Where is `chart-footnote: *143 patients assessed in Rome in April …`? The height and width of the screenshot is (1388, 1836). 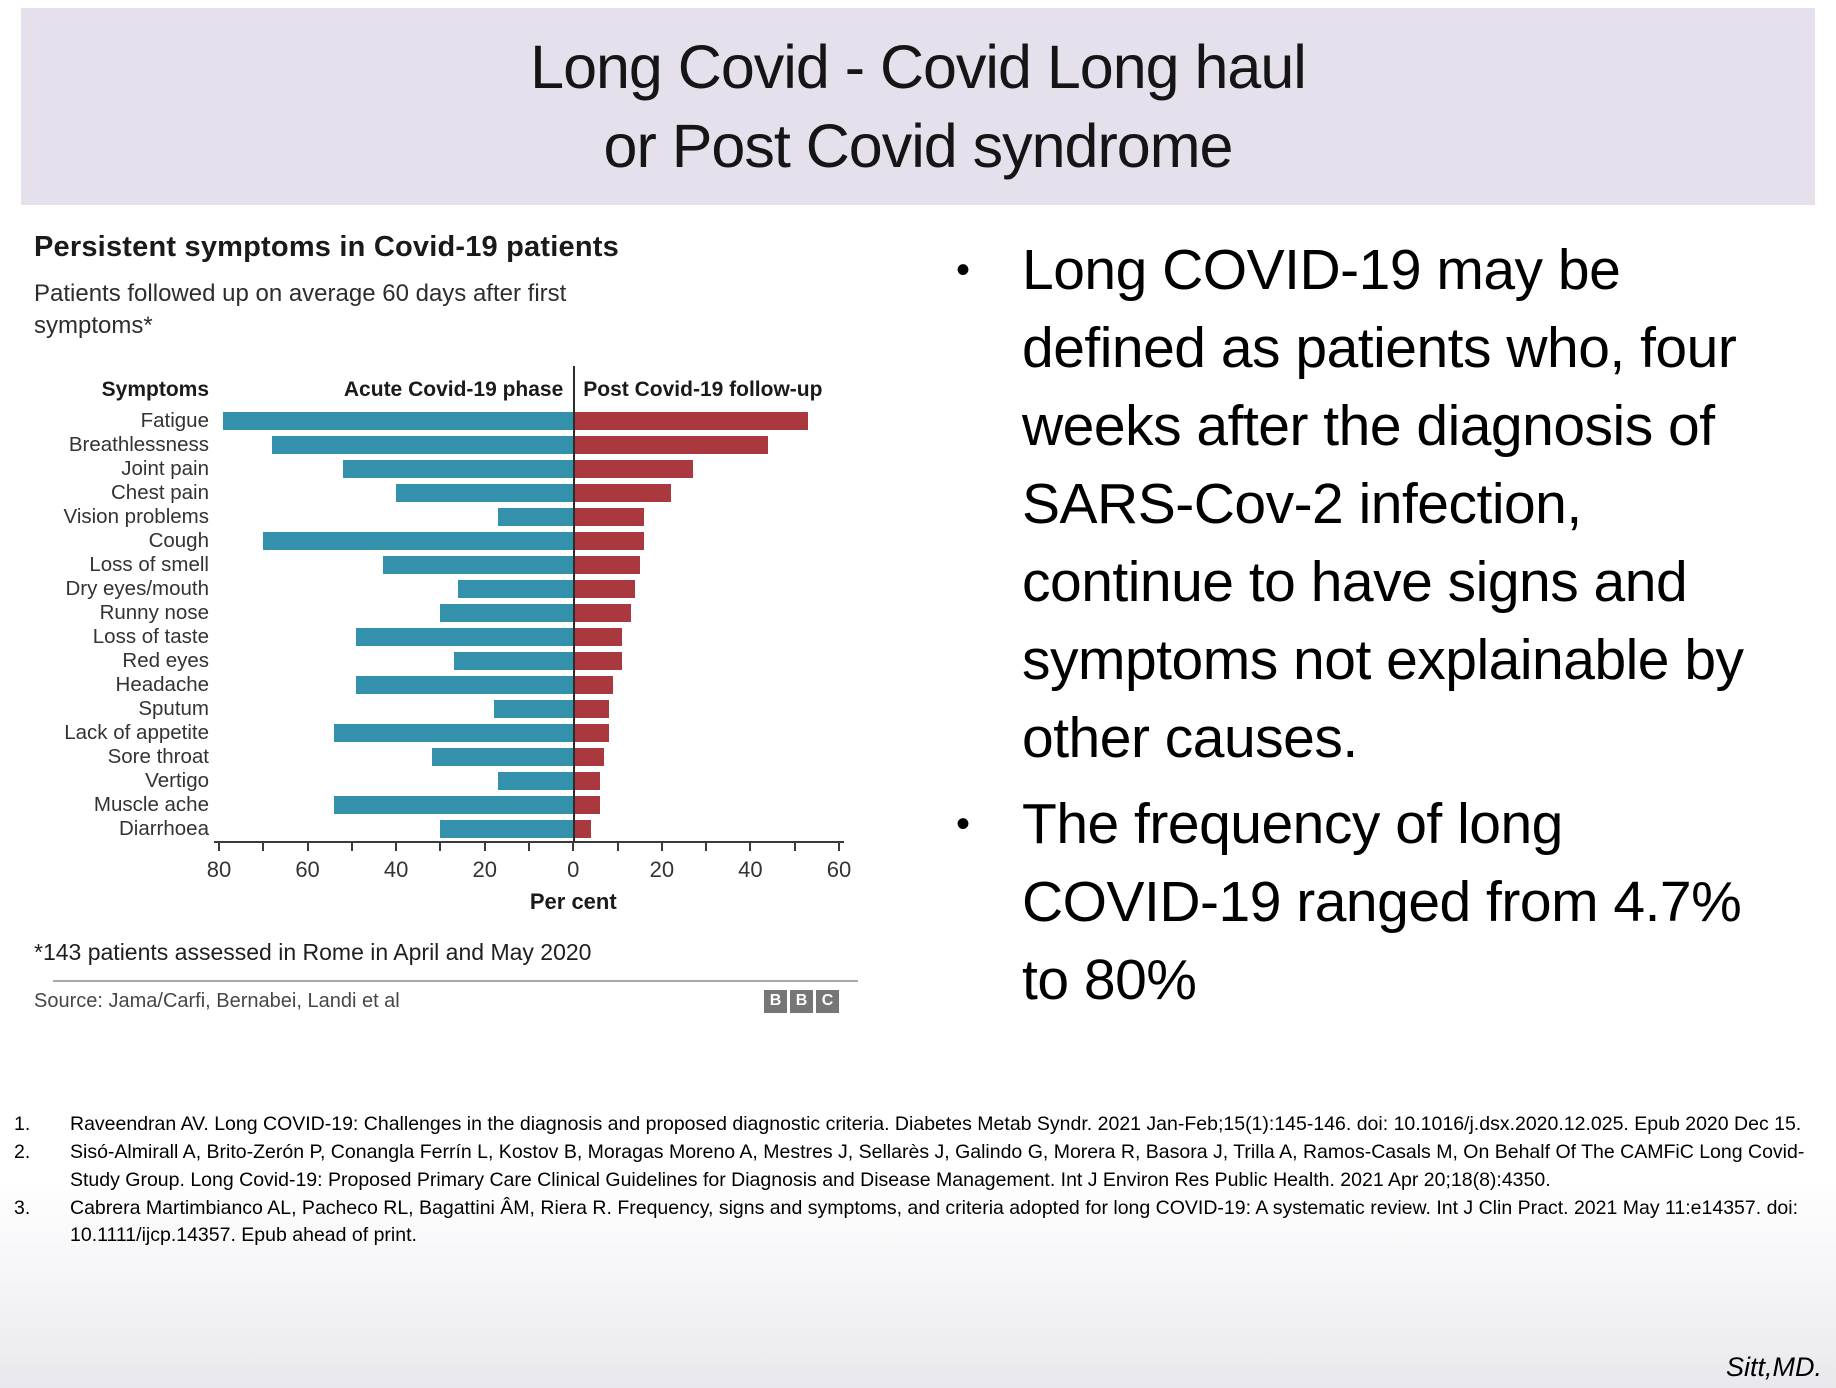 chart-footnote: *143 patients assessed in Rome in April … is located at coordinates (313, 951).